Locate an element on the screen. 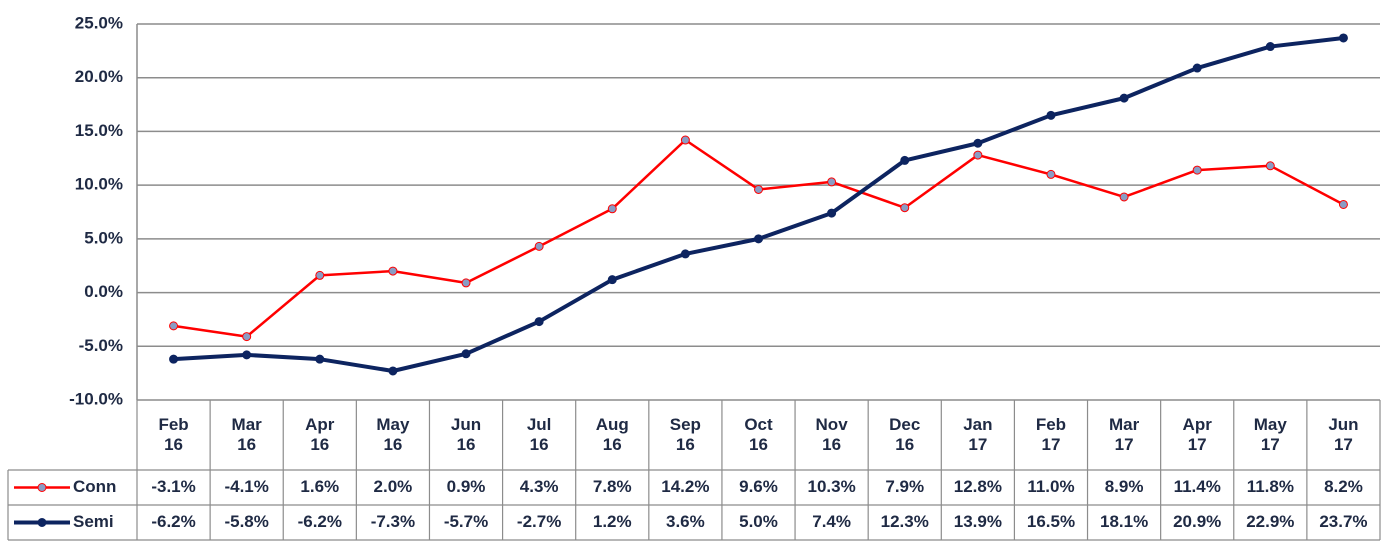 This screenshot has width=1388, height=548. x-tick-text: Jun 16 is located at coordinates (466, 434).